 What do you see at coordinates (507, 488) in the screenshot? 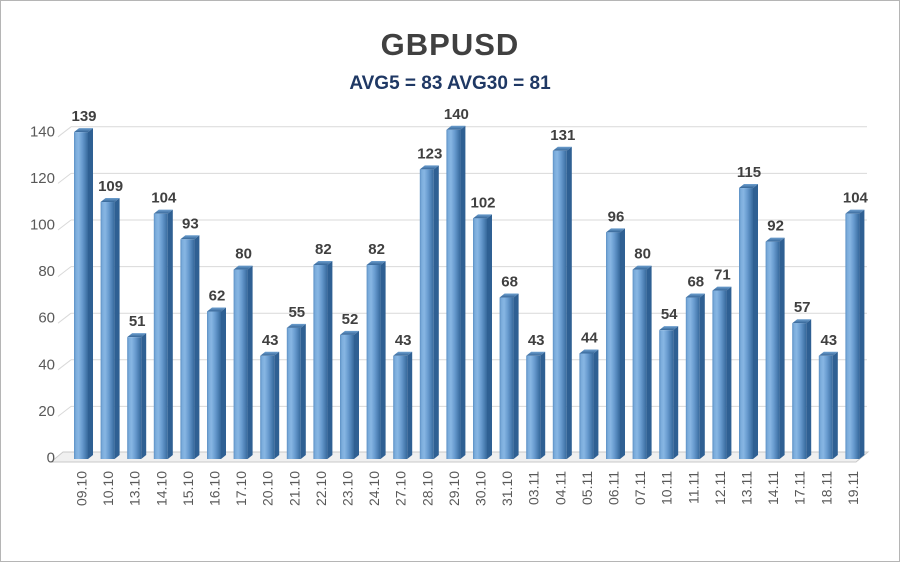
I see `x-tick-label: 31.10` at bounding box center [507, 488].